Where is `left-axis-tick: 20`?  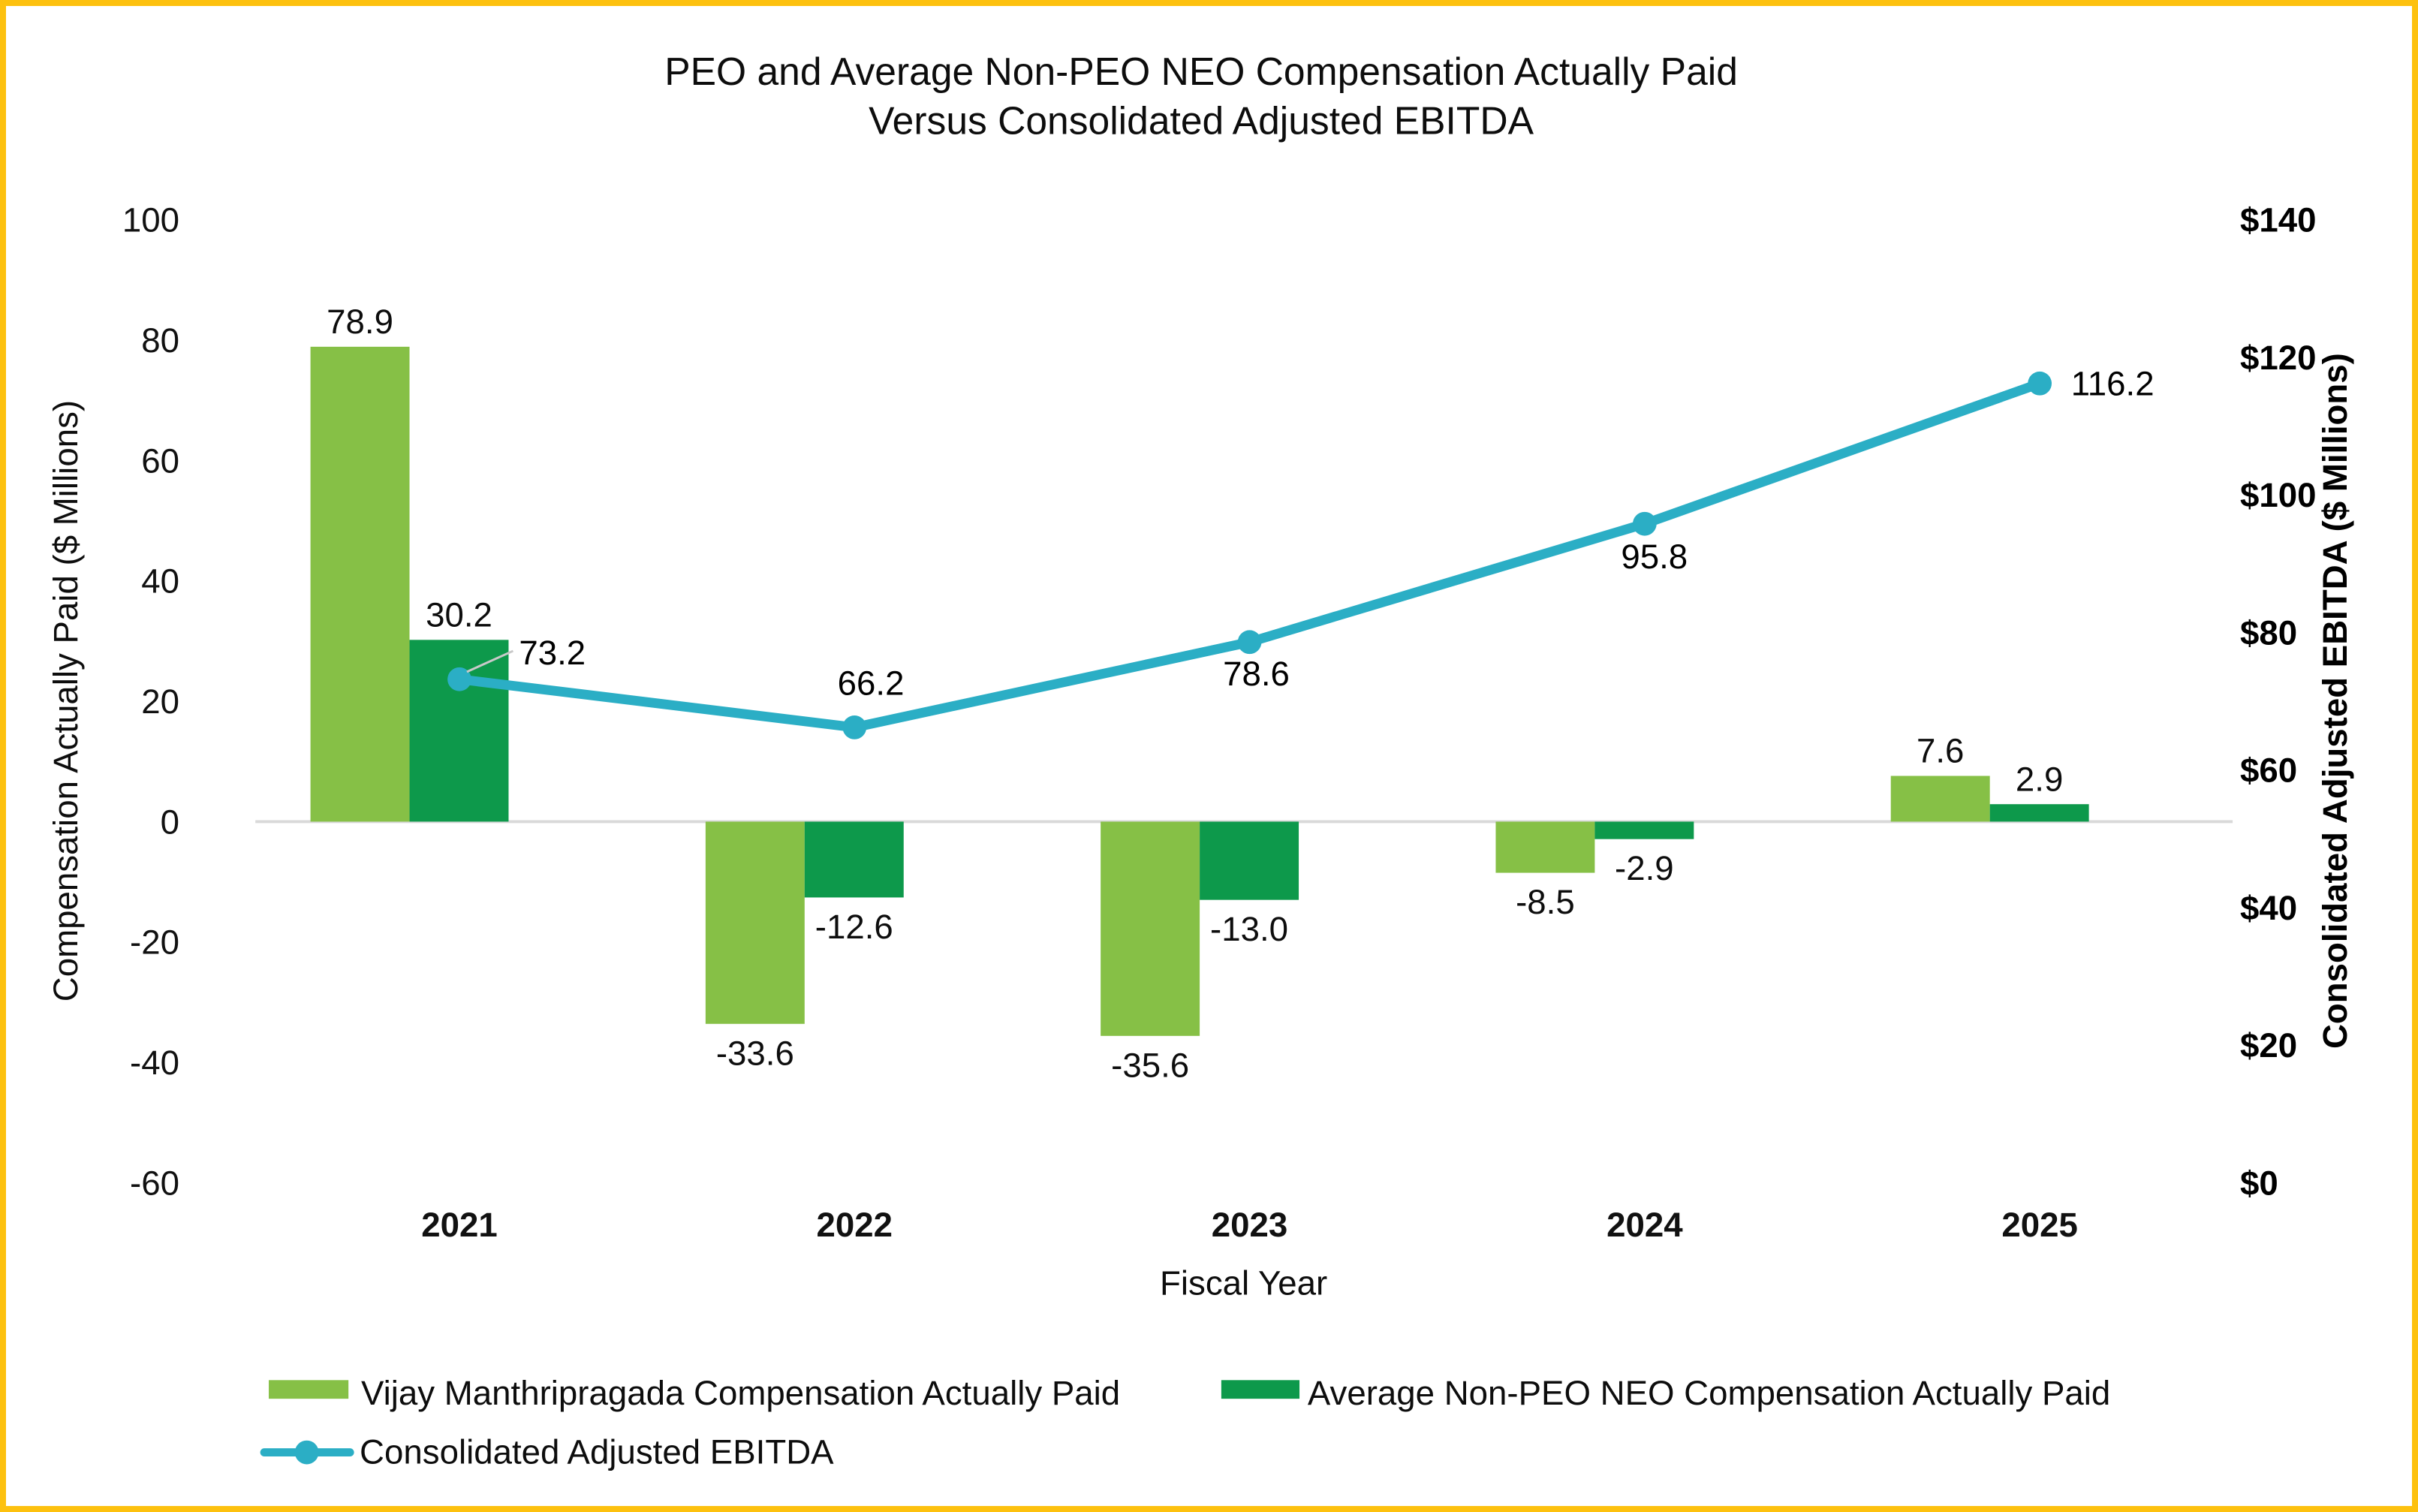 left-axis-tick: 20 is located at coordinates (160, 701).